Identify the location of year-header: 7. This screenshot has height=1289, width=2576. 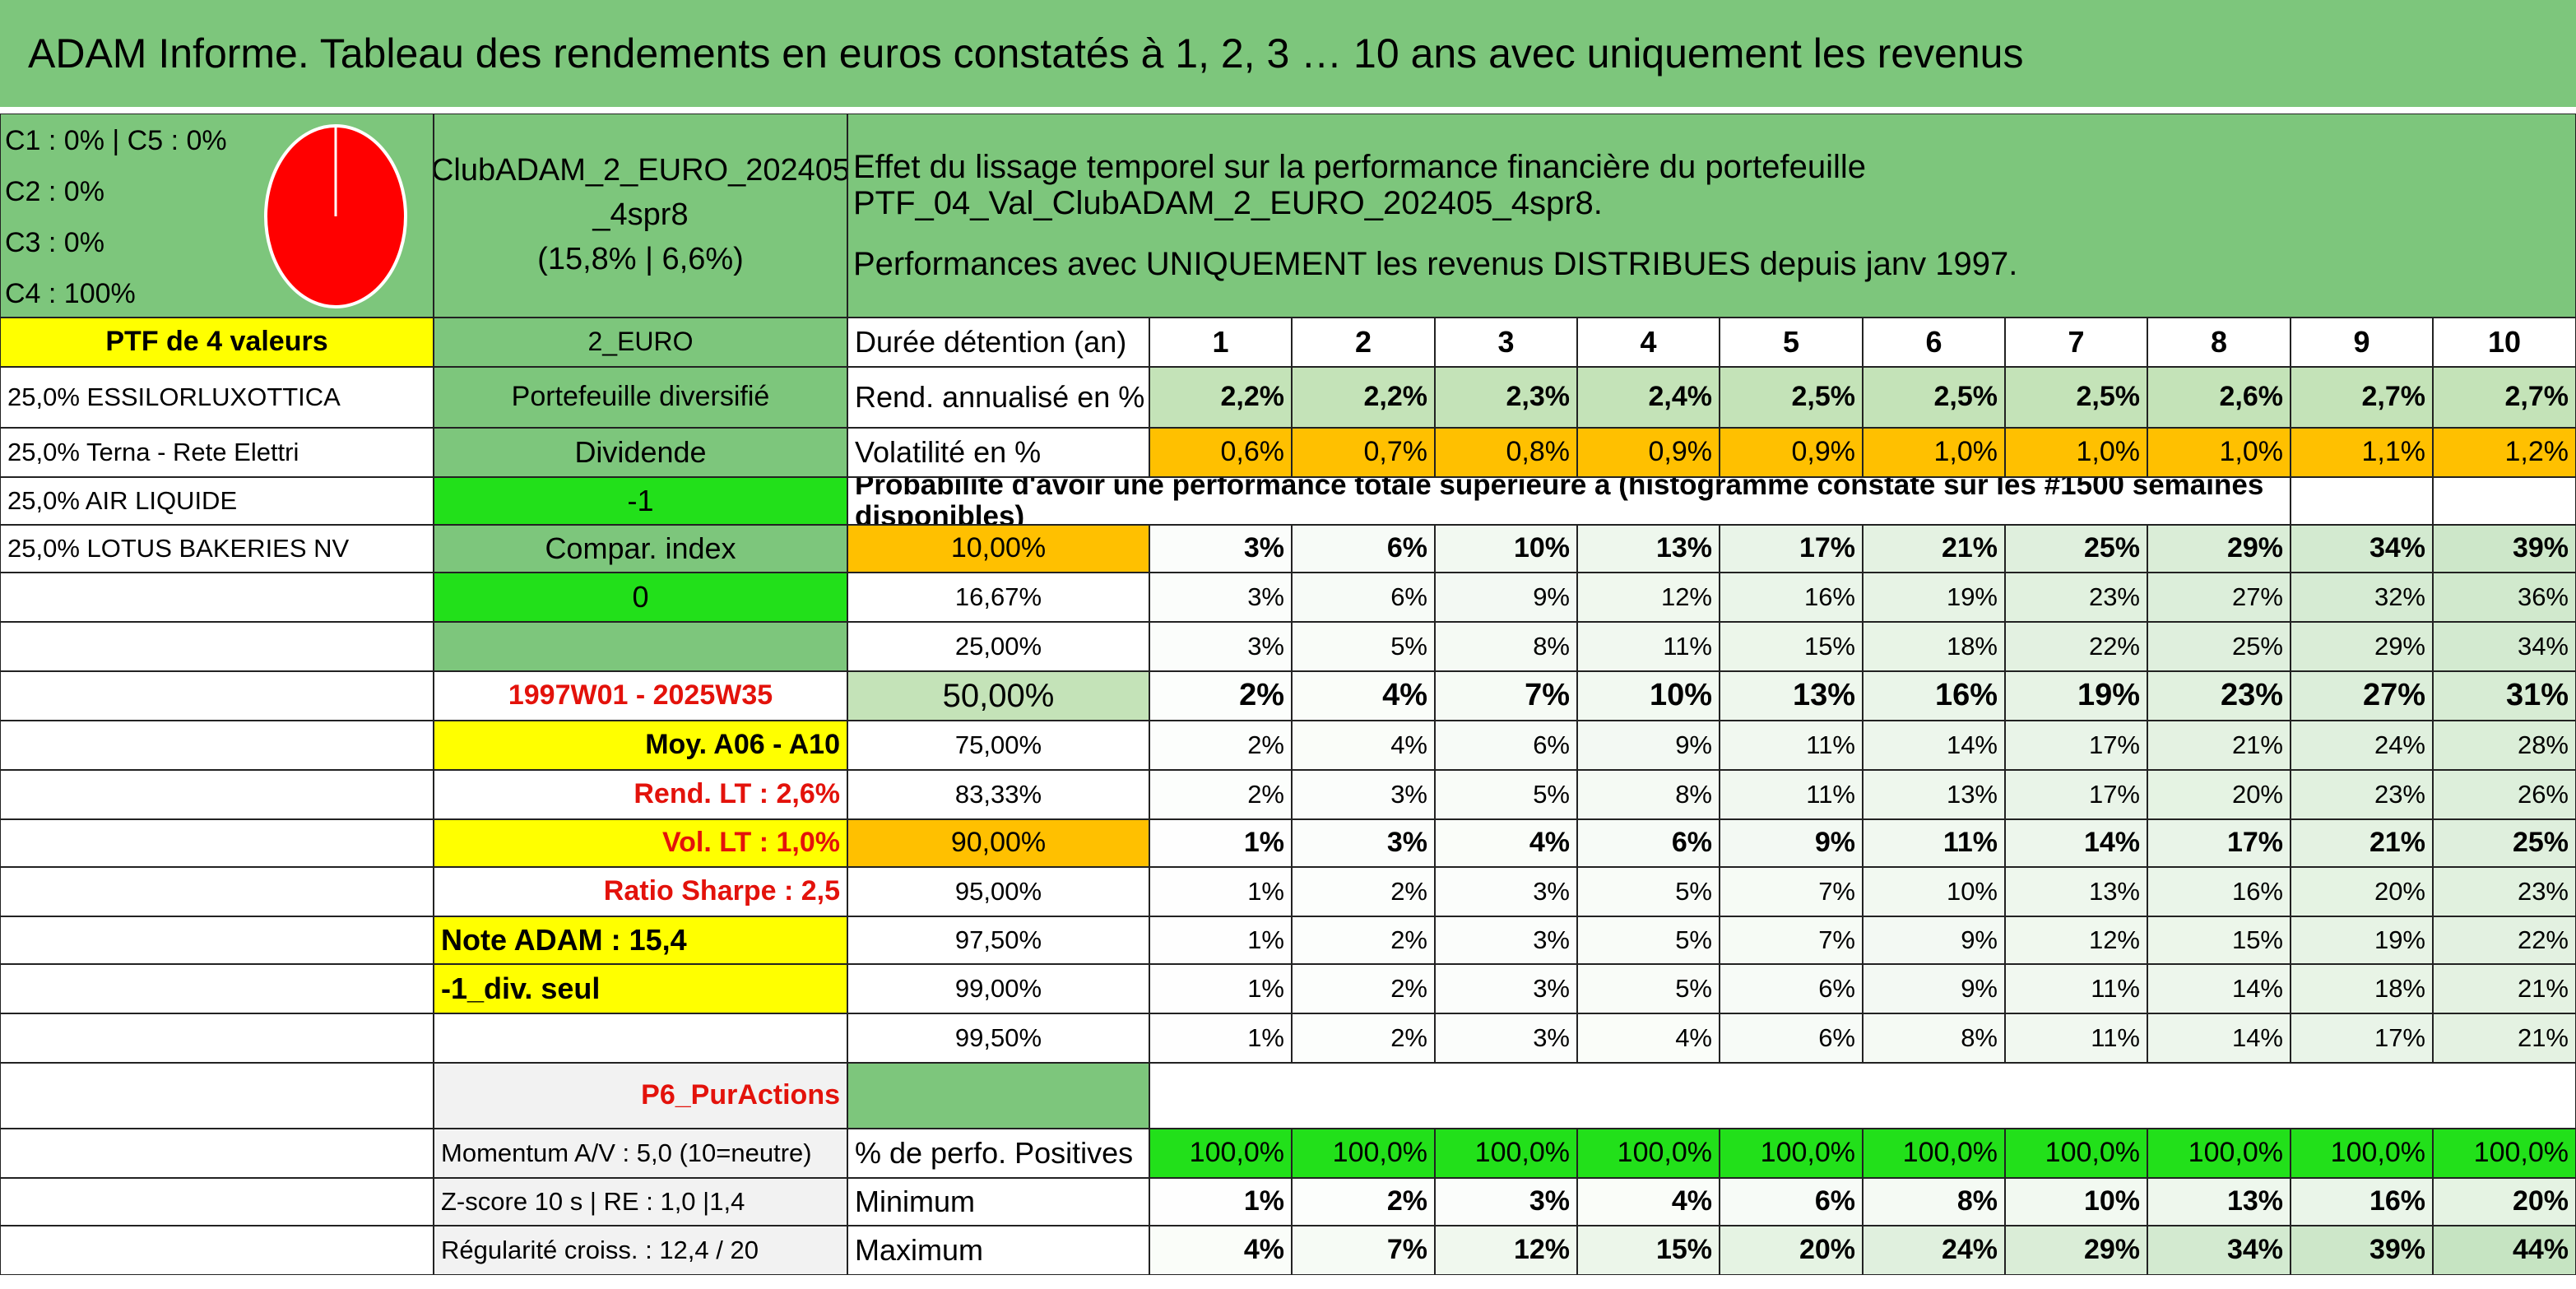
(2076, 342).